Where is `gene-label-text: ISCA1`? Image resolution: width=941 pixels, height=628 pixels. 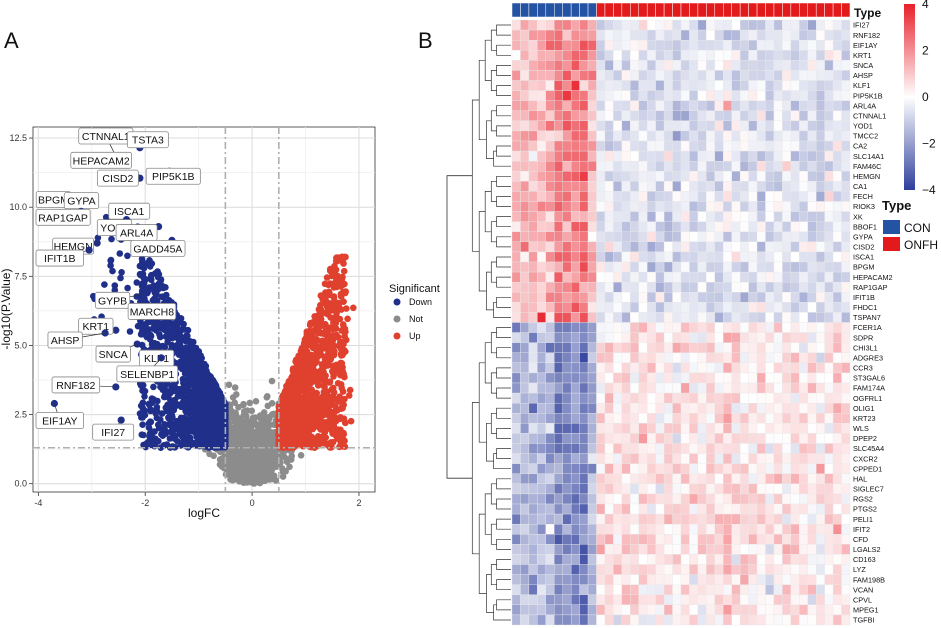 gene-label-text: ISCA1 is located at coordinates (129, 212).